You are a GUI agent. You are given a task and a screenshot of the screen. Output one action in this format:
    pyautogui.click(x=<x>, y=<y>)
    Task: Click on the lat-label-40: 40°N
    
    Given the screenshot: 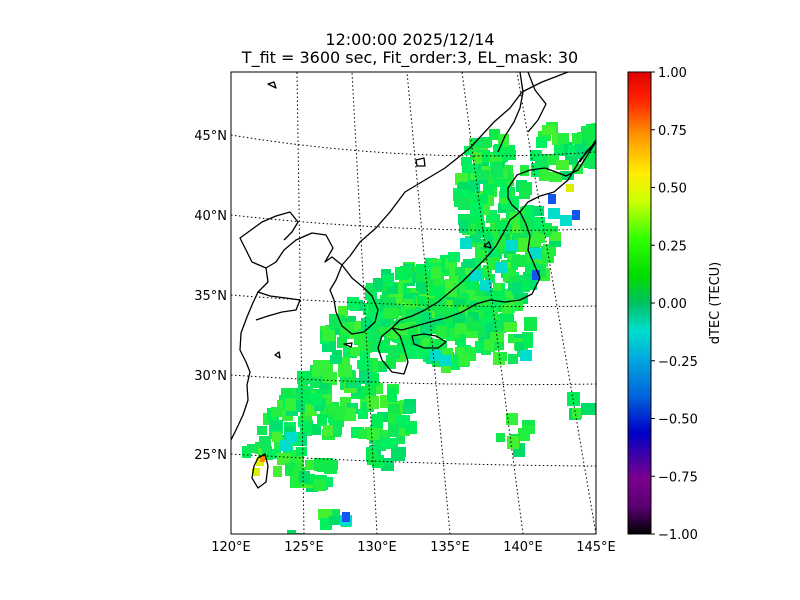 What is the action you would take?
    pyautogui.click(x=210, y=216)
    